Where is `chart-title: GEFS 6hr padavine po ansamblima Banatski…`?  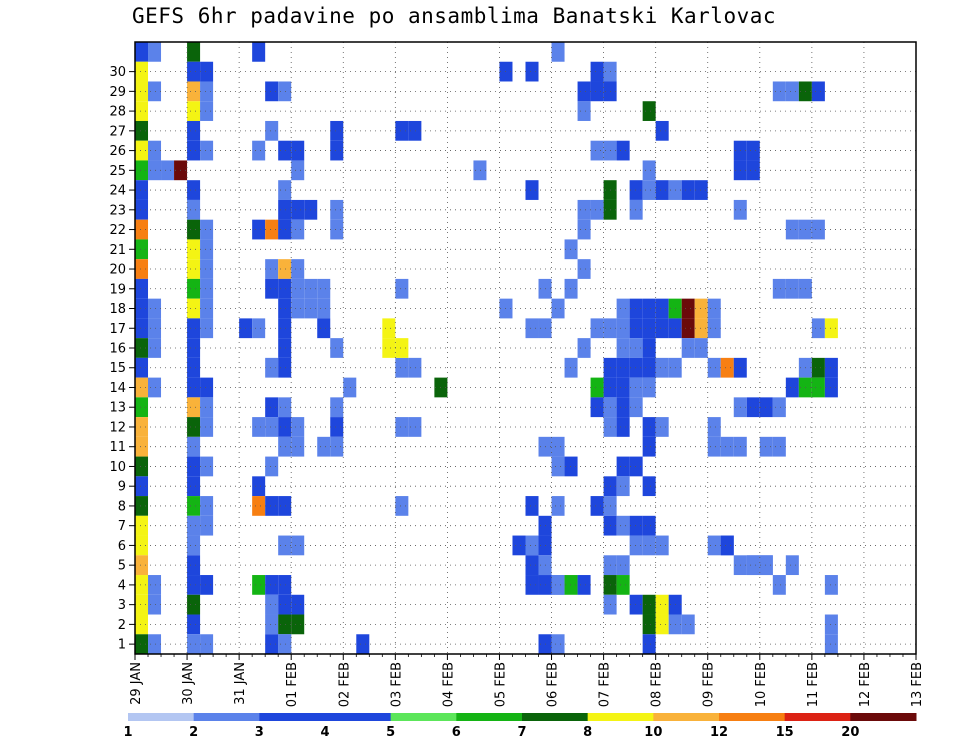
chart-title: GEFS 6hr padavine po ansamblima Banatski… is located at coordinates (454, 16).